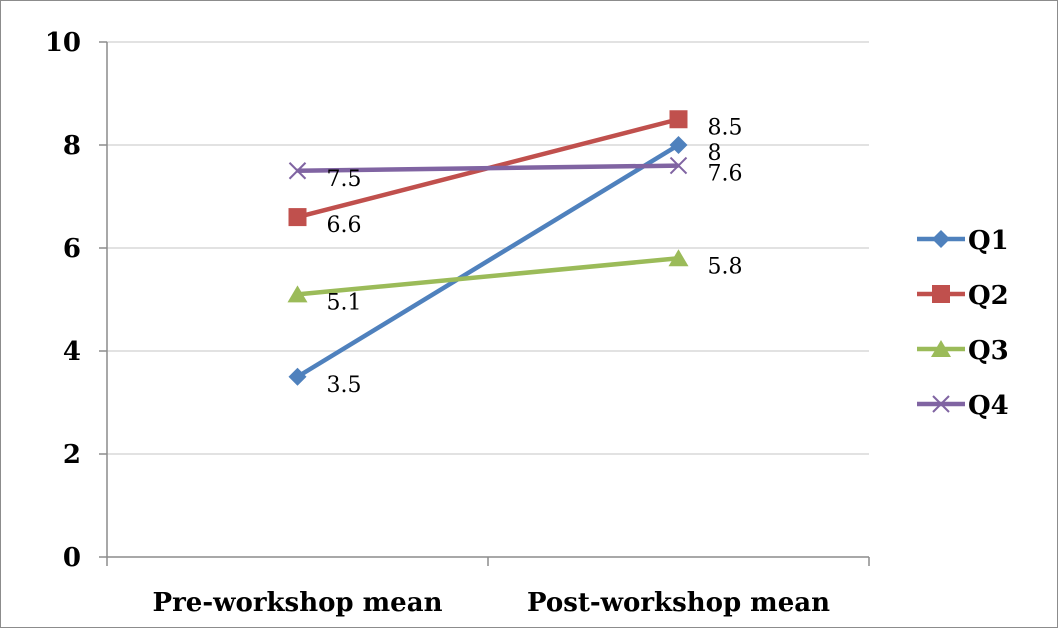 The width and height of the screenshot is (1058, 628). I want to click on series-line-q4, so click(488, 168).